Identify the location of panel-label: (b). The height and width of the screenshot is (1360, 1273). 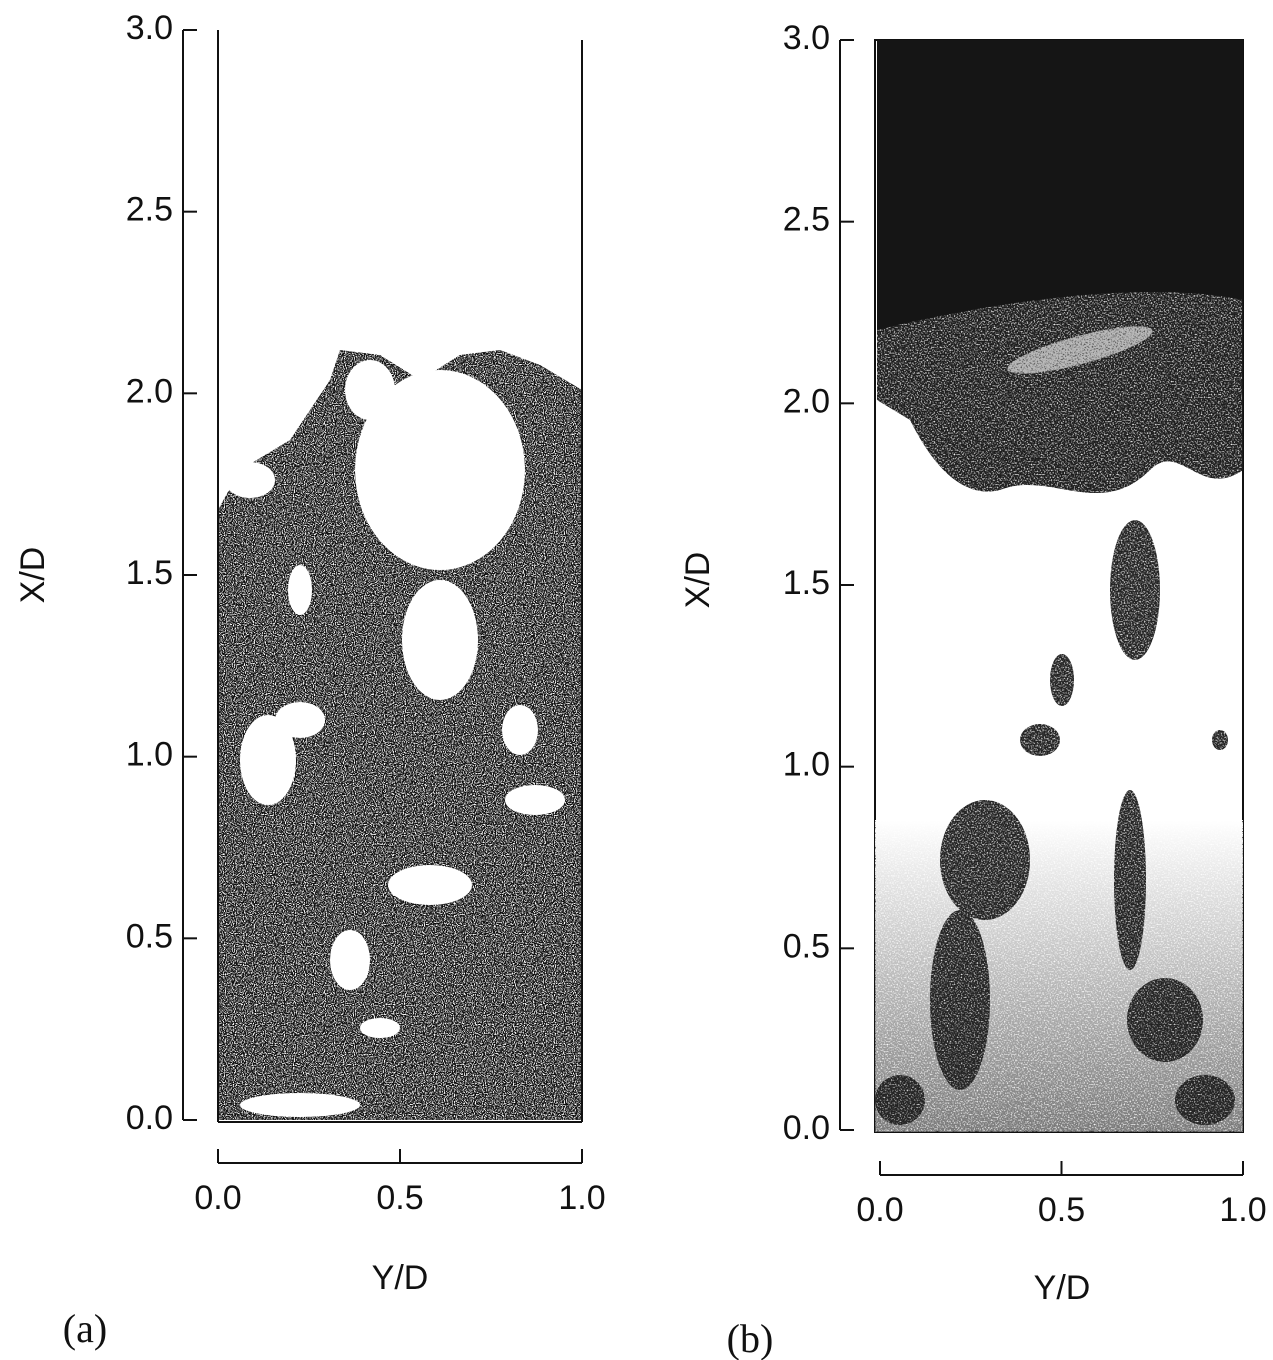
(750, 1338).